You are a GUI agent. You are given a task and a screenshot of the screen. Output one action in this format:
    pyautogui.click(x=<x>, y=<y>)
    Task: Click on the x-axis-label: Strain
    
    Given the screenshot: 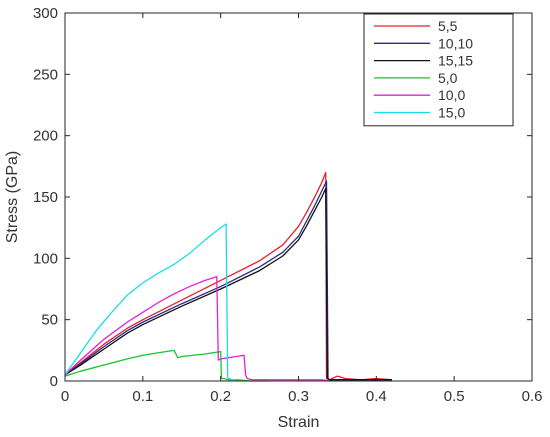 What is the action you would take?
    pyautogui.click(x=299, y=422)
    